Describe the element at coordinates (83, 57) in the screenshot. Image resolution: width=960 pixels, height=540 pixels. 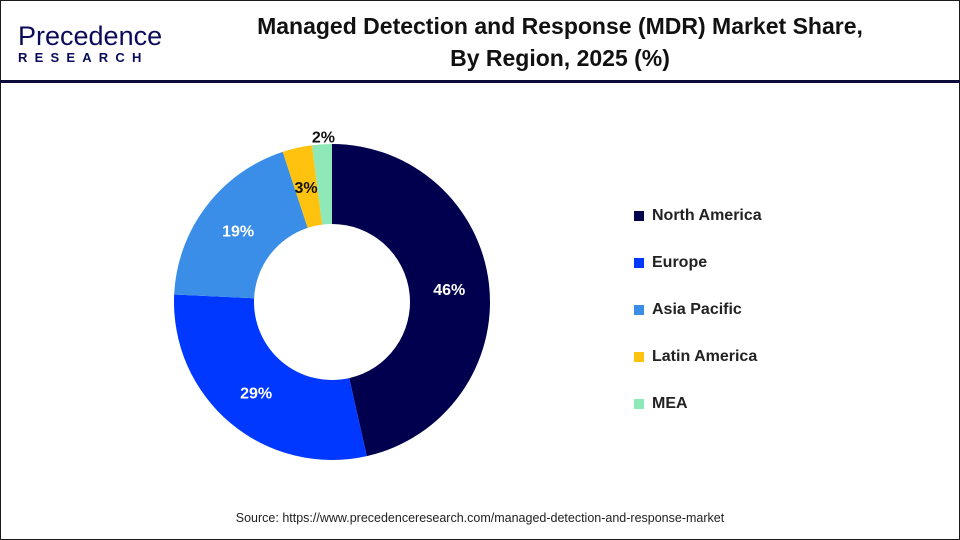
I see `logo-text-bottom: RESEARCH` at that location.